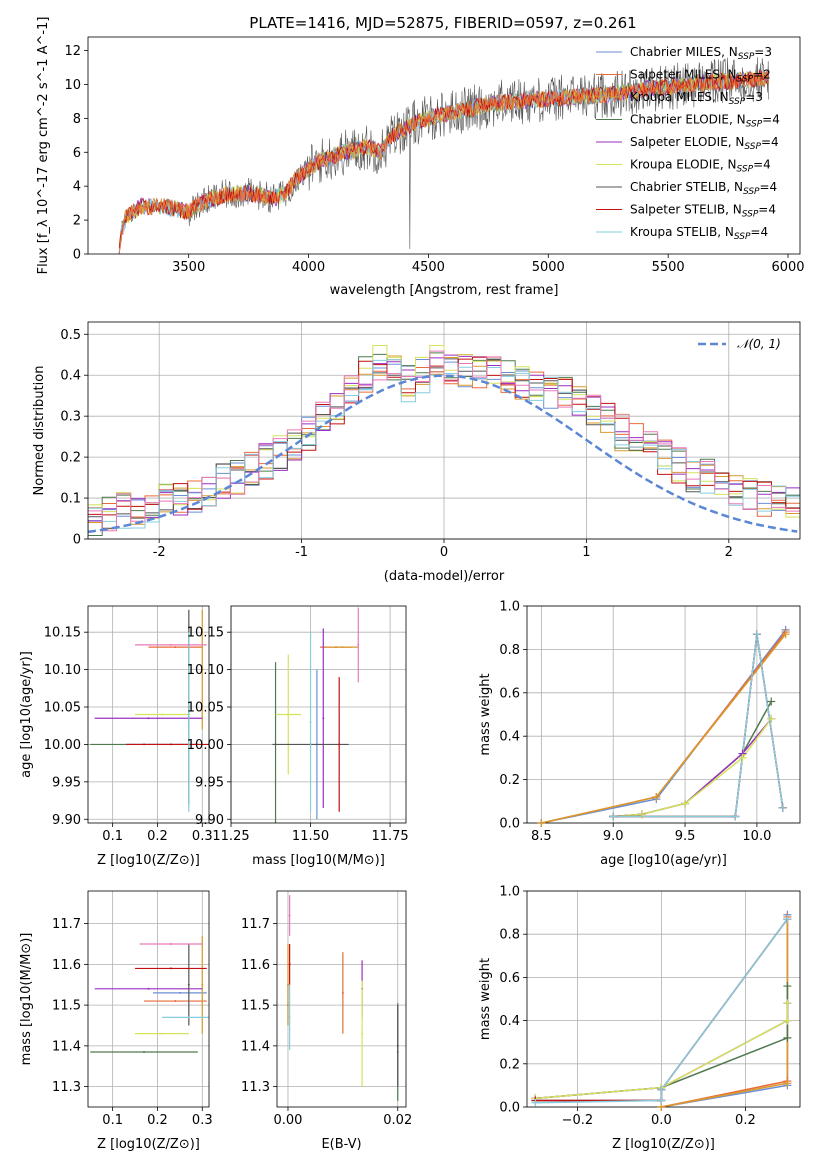  What do you see at coordinates (705, 121) in the screenshot?
I see `legend-label: Chabrier ELODIE, NSSP=4` at bounding box center [705, 121].